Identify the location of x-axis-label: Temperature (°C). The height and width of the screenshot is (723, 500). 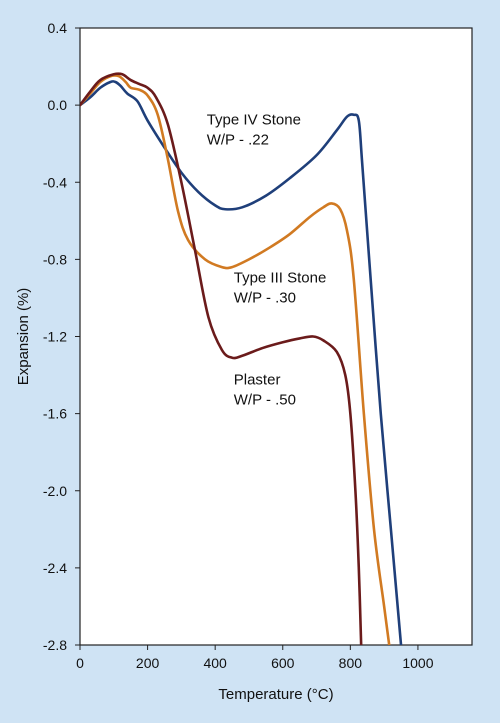
(275, 694).